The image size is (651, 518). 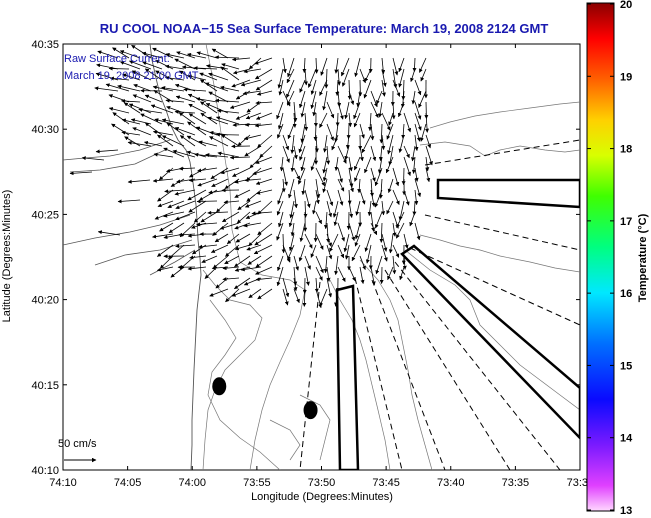 I want to click on x-tick-label: 74:05, so click(x=128, y=483).